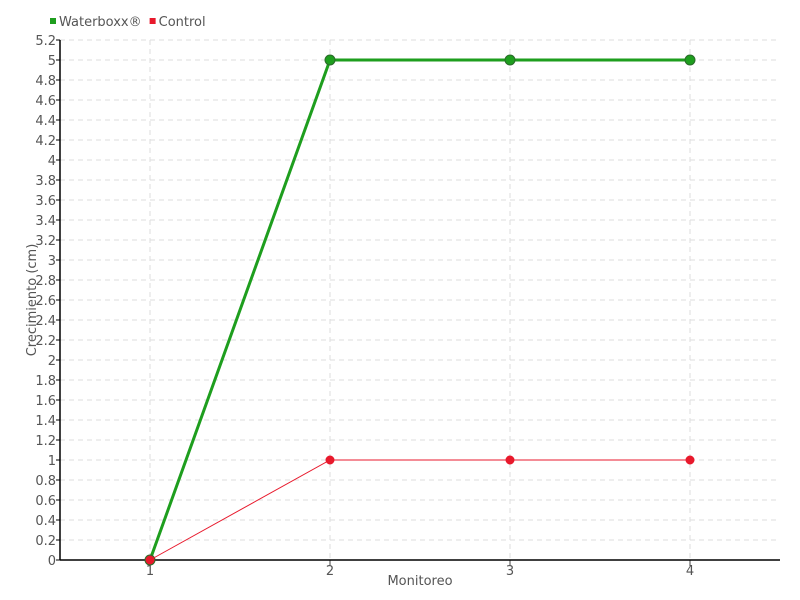 The image size is (800, 600). Describe the element at coordinates (45, 341) in the screenshot. I see `y-tick-label: 2.2` at that location.